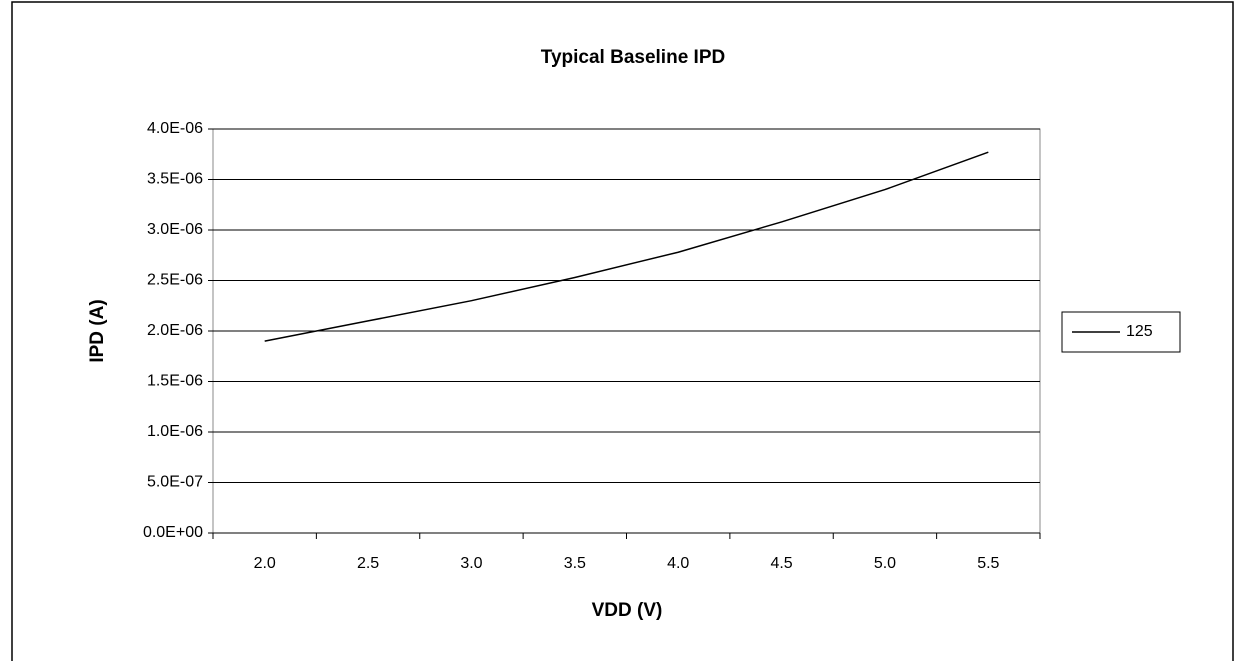 The width and height of the screenshot is (1246, 661). Describe the element at coordinates (175, 229) in the screenshot. I see `y-tick-label: 3.0E-06` at that location.